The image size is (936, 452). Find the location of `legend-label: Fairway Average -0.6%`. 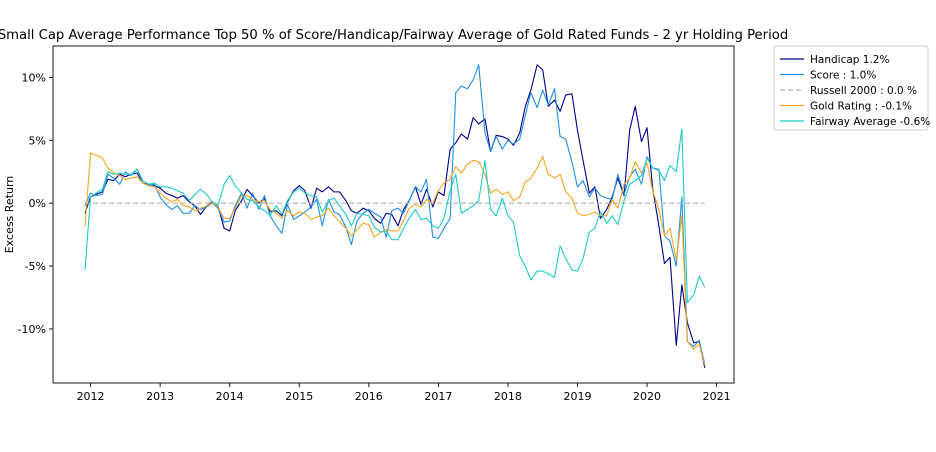

legend-label: Fairway Average -0.6% is located at coordinates (870, 122).